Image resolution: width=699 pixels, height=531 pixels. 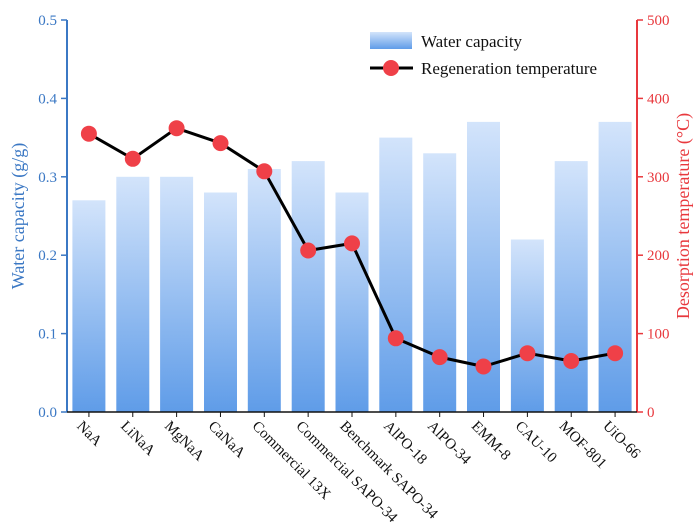 I want to click on y-left-tick-label: 0.0, so click(x=47, y=413).